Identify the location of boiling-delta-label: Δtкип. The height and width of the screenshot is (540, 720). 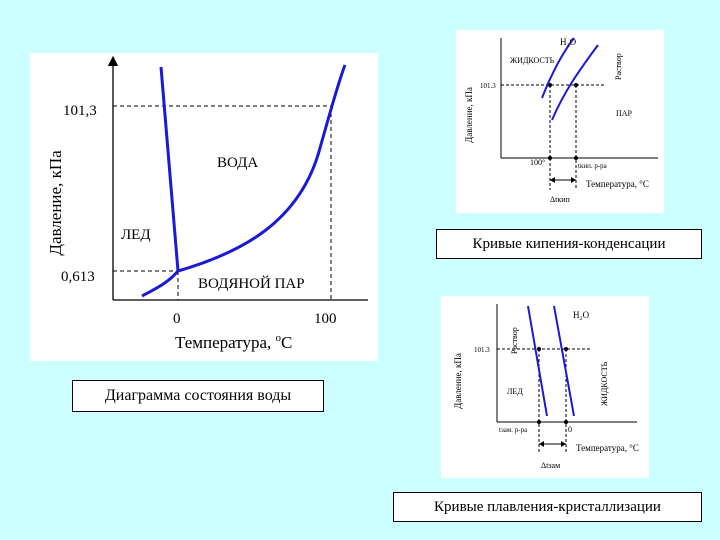
(560, 199).